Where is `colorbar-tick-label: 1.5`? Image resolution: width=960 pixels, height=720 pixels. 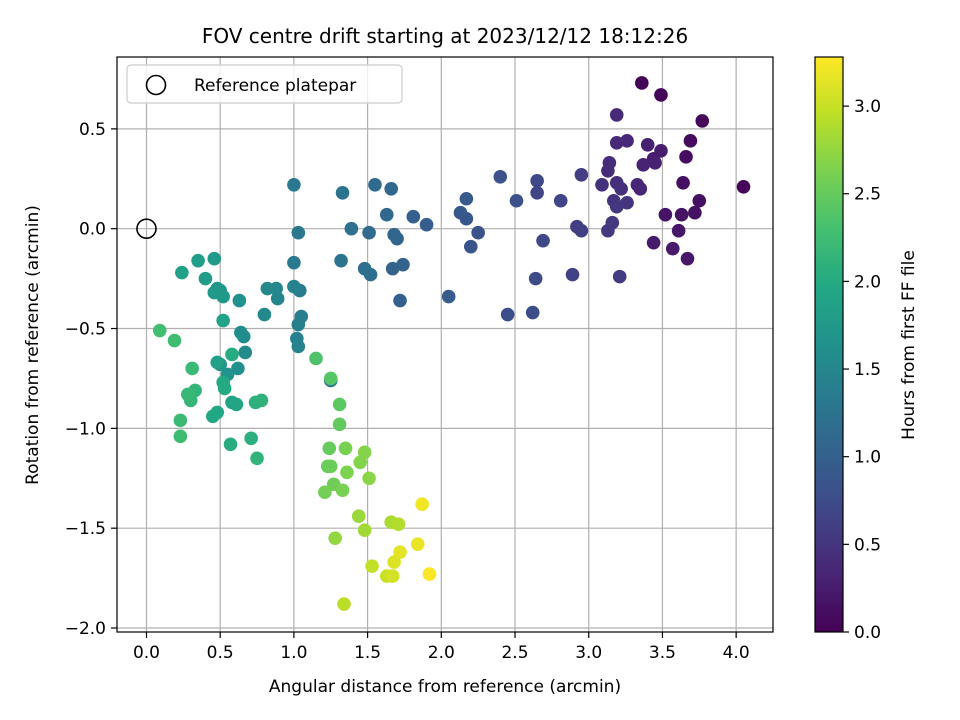
colorbar-tick-label: 1.5 is located at coordinates (867, 370).